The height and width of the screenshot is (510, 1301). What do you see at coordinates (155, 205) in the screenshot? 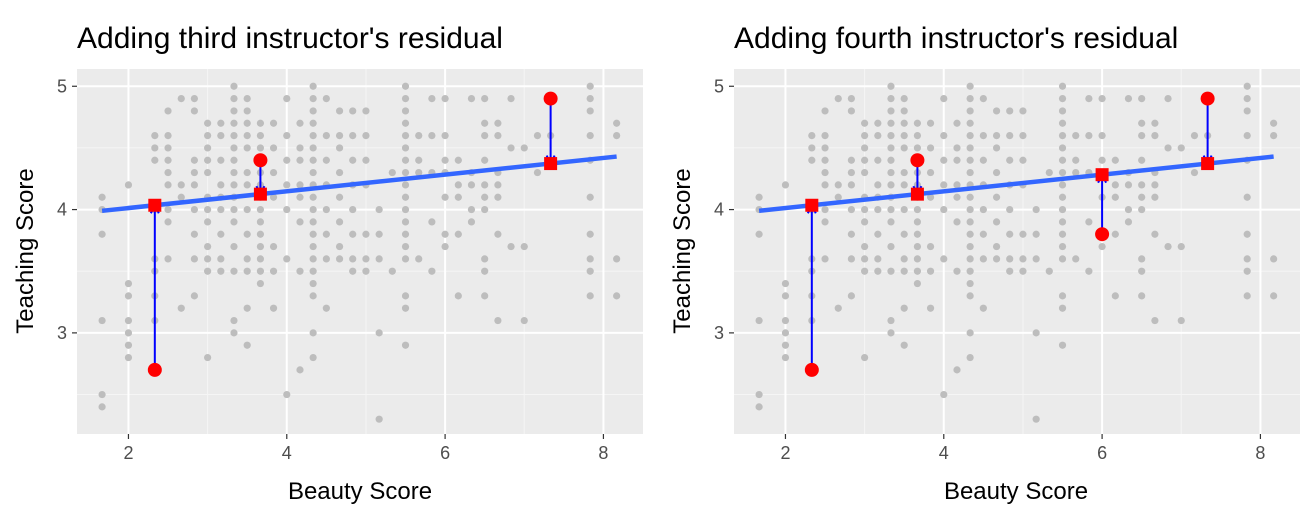
I see `fitted-point-marker` at bounding box center [155, 205].